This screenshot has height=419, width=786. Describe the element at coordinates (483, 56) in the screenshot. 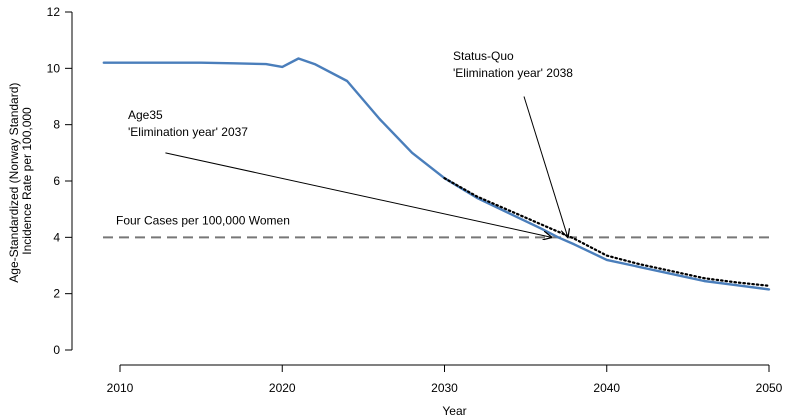

I see `annotation-status-quo-label: Status-Quo` at that location.